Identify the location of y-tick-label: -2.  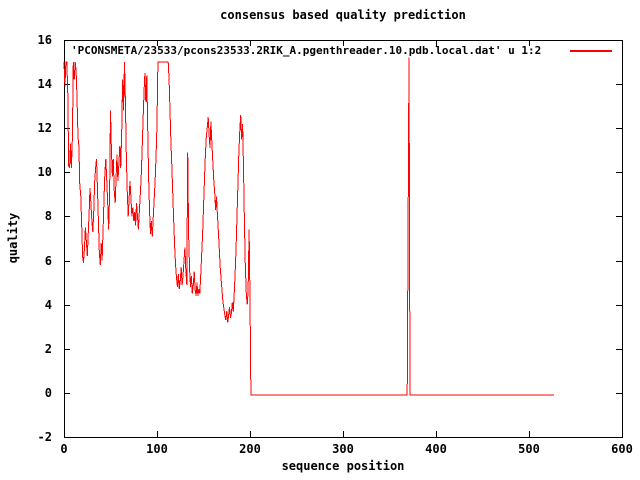
(44, 437).